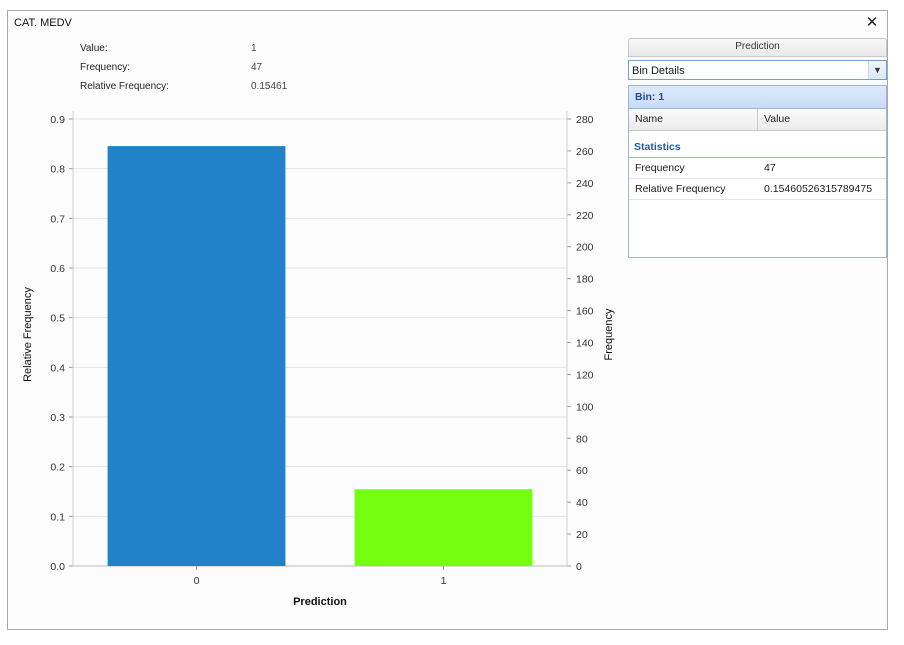 Image resolution: width=904 pixels, height=645 pixels. Describe the element at coordinates (57, 517) in the screenshot. I see `y-tick-label: 0.1` at that location.